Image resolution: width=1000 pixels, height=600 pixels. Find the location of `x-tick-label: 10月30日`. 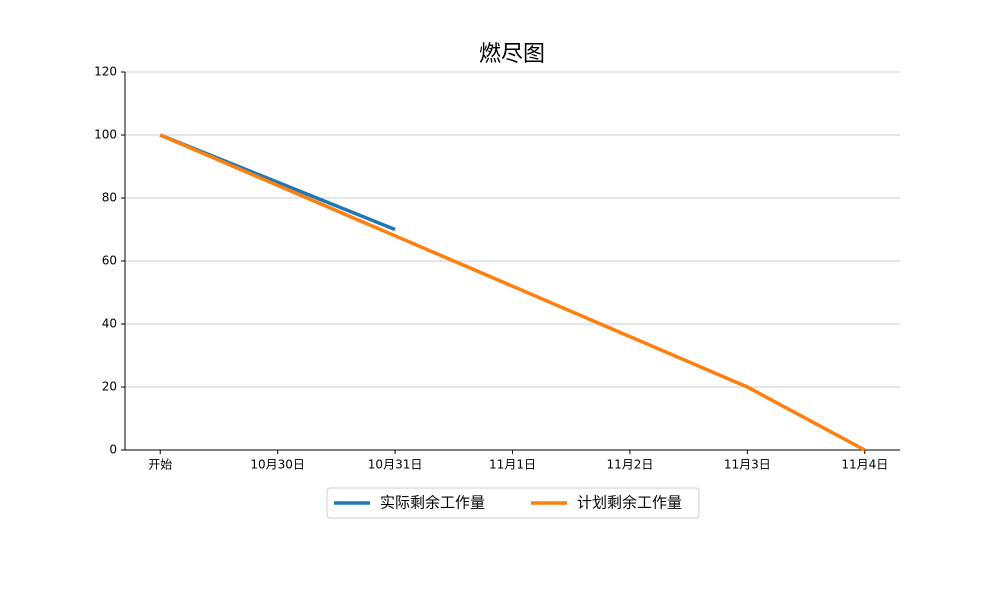

x-tick-label: 10月30日 is located at coordinates (277, 465).